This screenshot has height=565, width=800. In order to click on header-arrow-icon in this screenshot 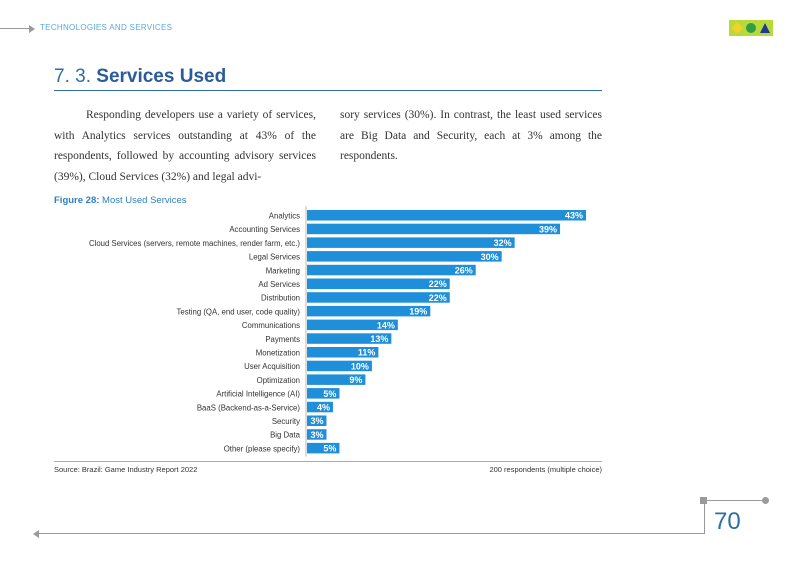, I will do `click(32, 29)`.